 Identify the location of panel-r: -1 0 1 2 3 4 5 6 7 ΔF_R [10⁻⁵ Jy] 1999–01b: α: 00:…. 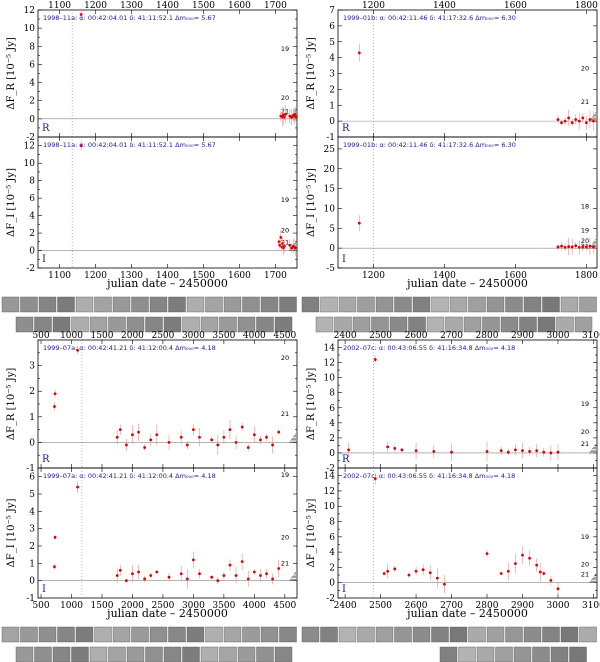
(452, 74).